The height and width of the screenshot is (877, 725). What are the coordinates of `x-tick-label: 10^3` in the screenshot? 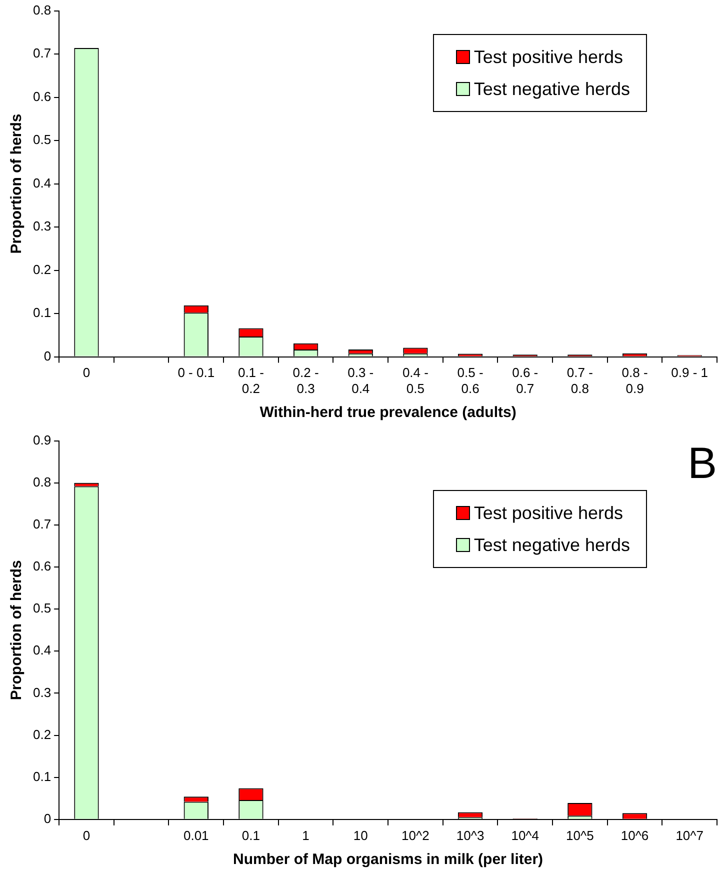 It's located at (470, 835).